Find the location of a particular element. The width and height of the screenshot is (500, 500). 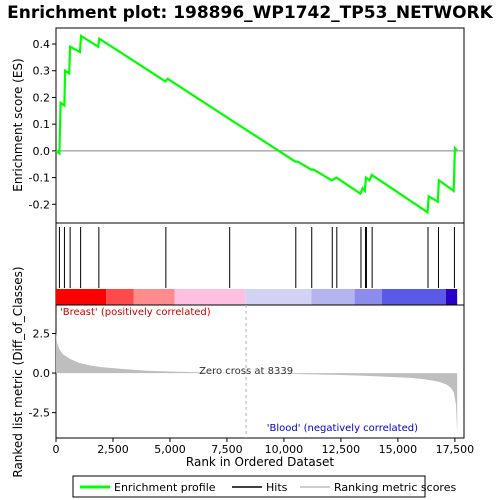

x-tick-label: 15,000 is located at coordinates (398, 449).